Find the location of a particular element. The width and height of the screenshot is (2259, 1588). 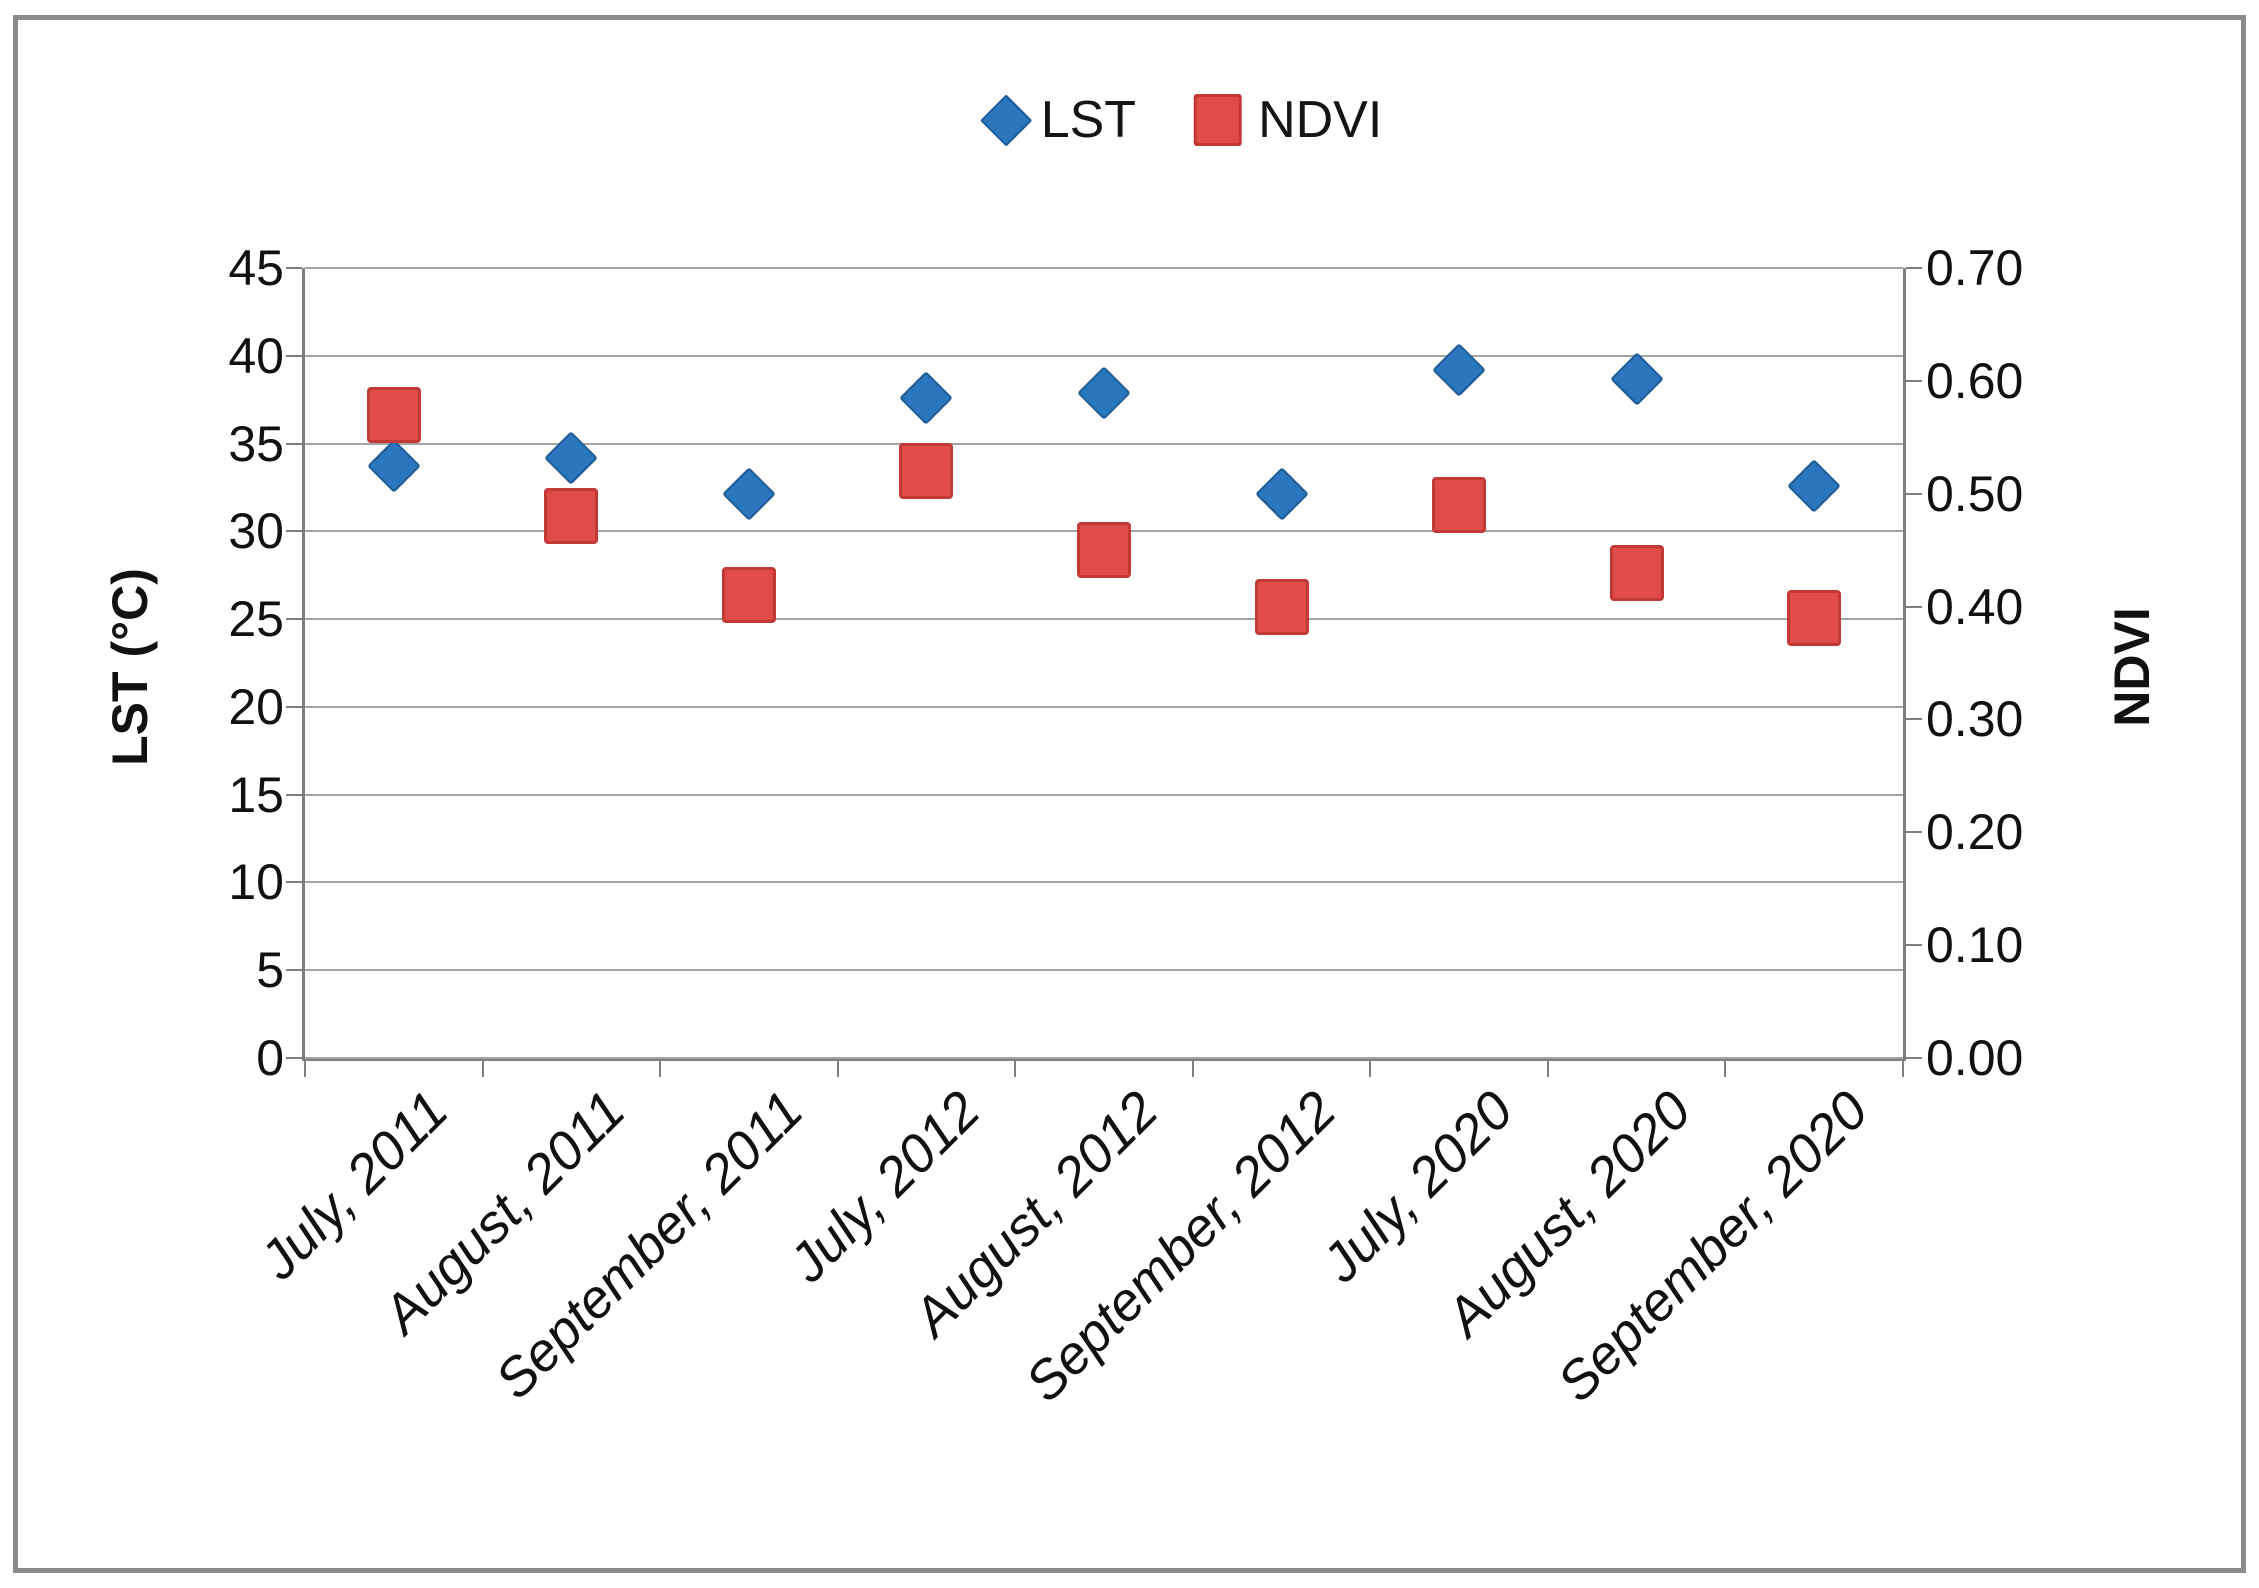

ndvi-square-icon is located at coordinates (1218, 120).